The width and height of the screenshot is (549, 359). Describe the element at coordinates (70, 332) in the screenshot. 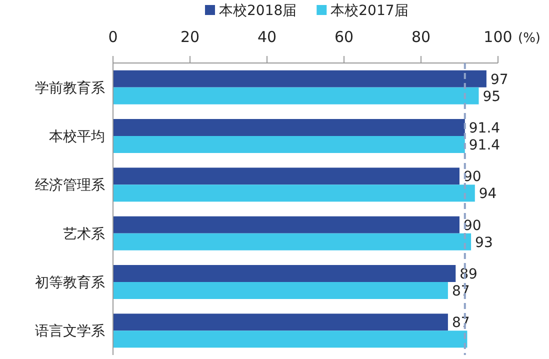

I see `y-tick-label: 语言文学系` at that location.